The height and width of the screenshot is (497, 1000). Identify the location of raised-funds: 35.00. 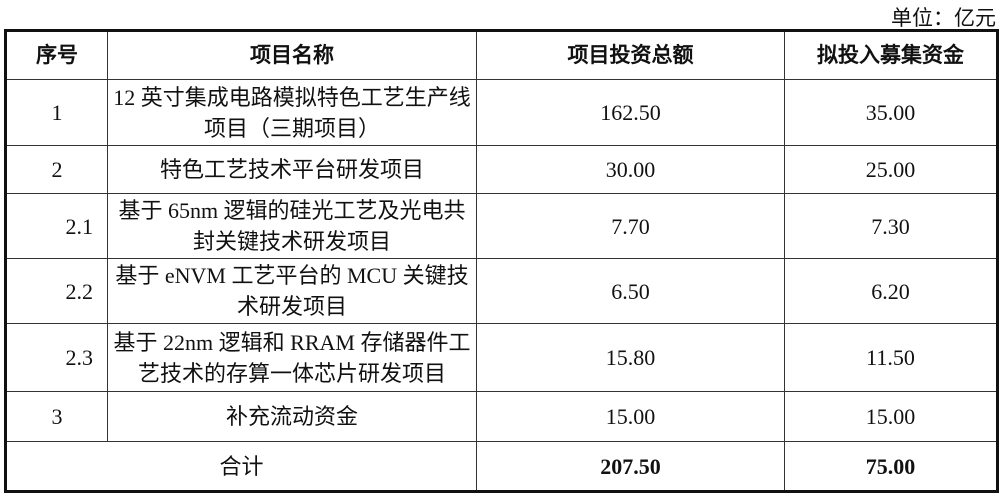
(891, 112).